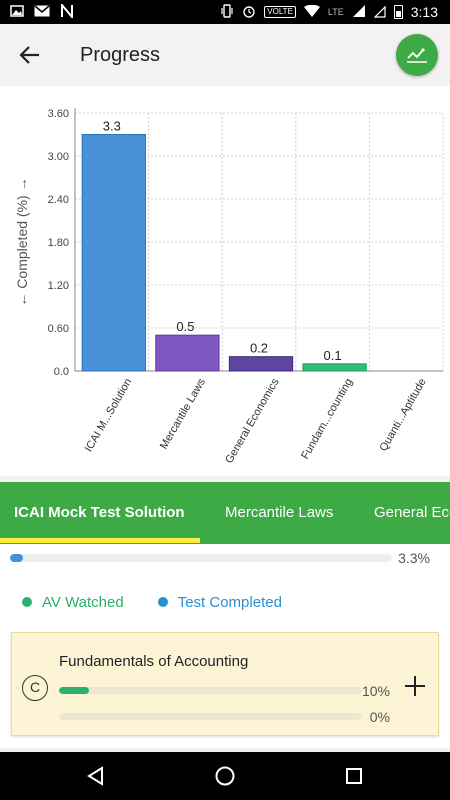 The image size is (450, 800). I want to click on bar-fundam-counting, so click(334, 367).